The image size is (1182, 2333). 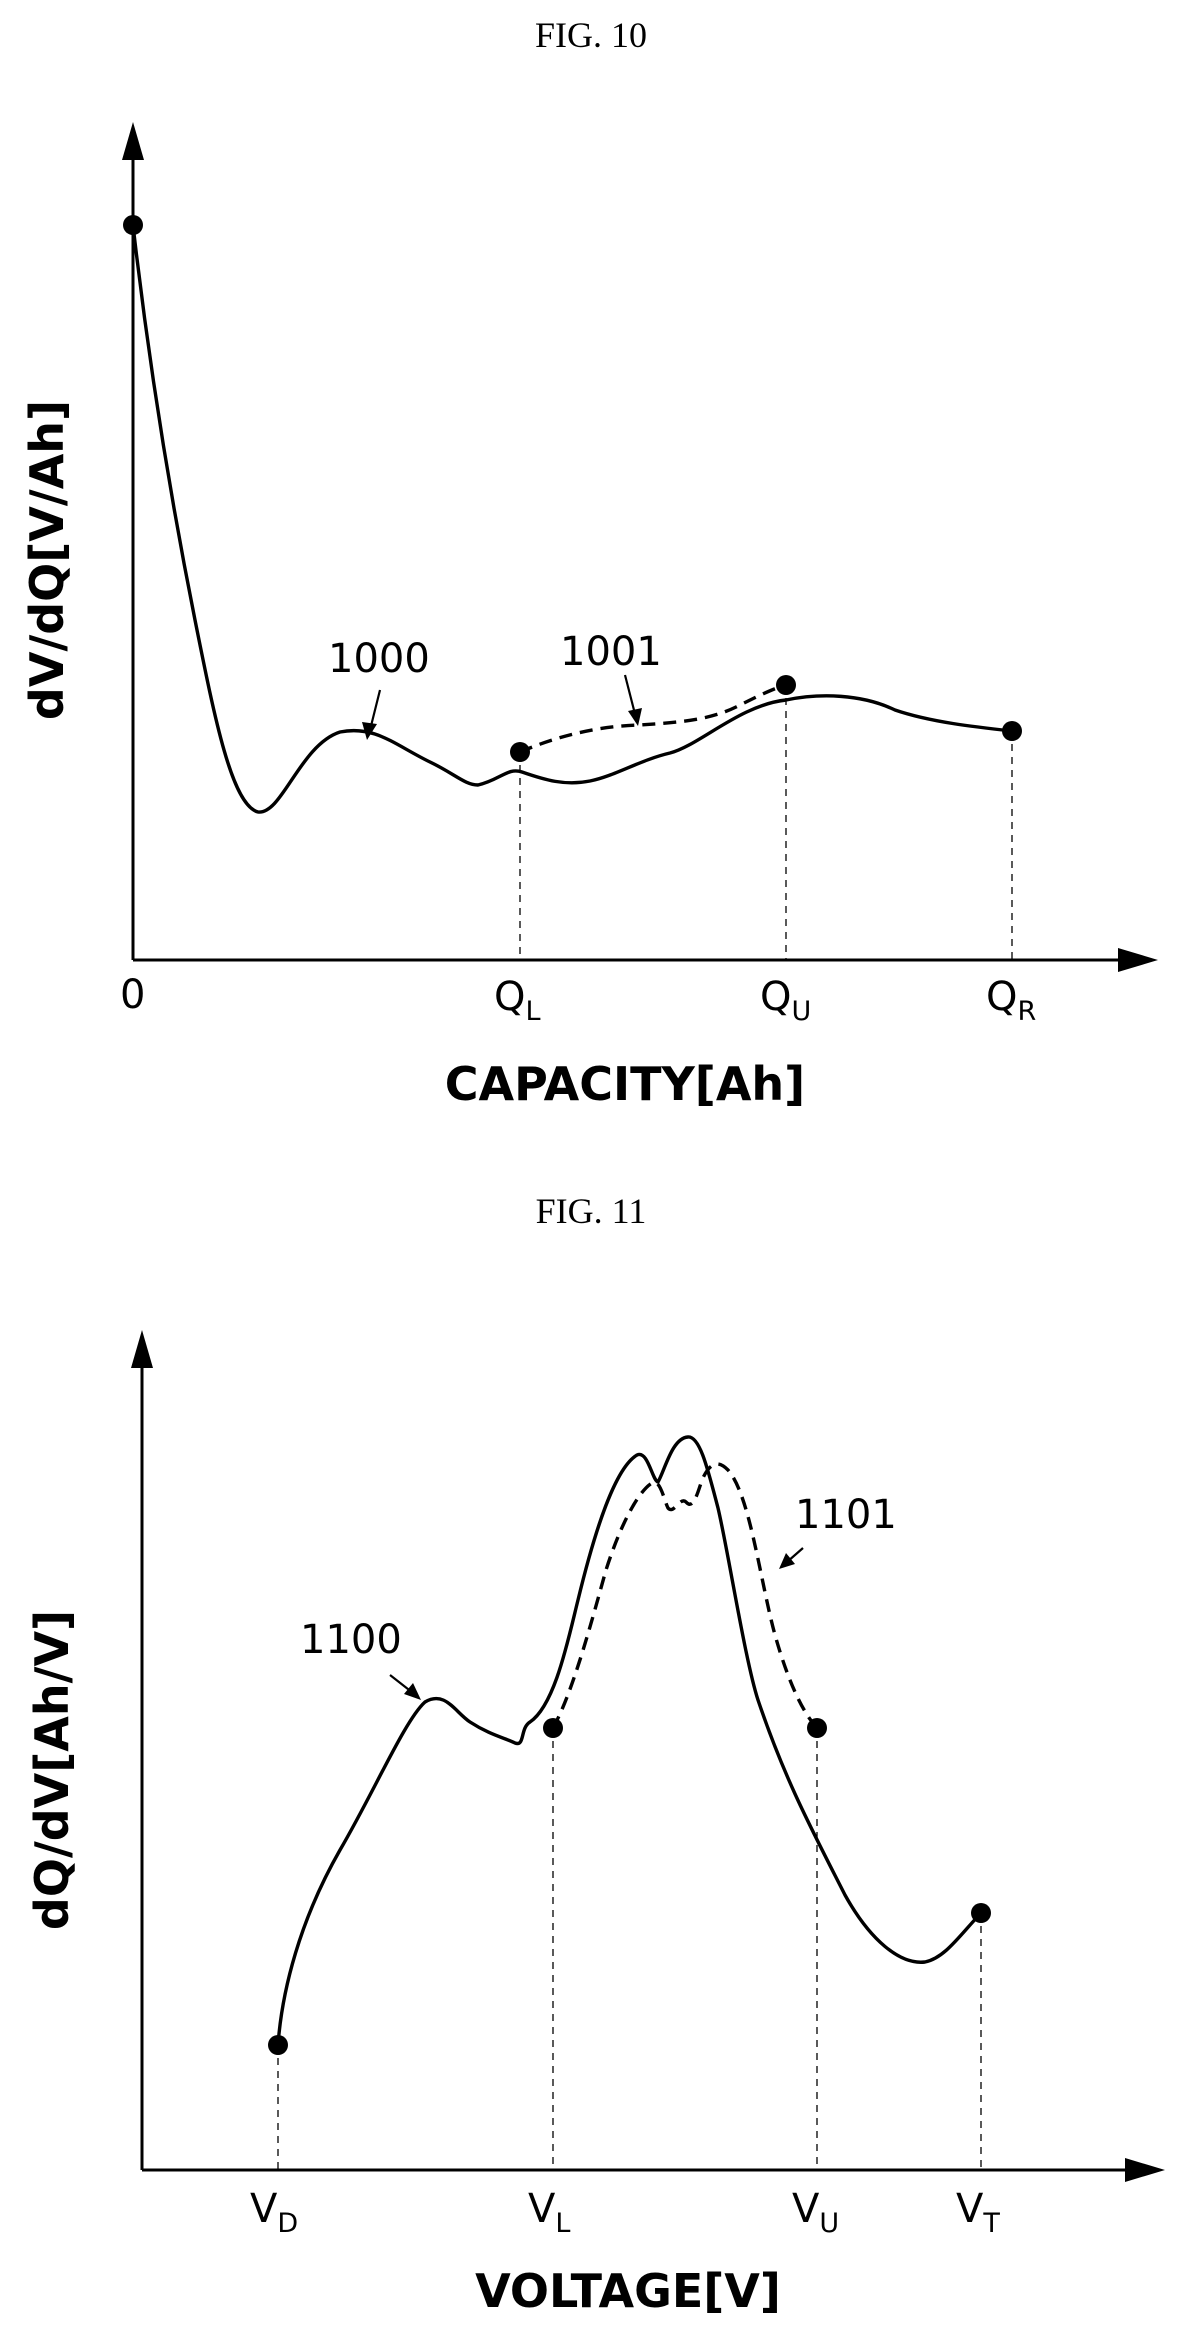 I want to click on marker-vt, so click(x=981, y=1913).